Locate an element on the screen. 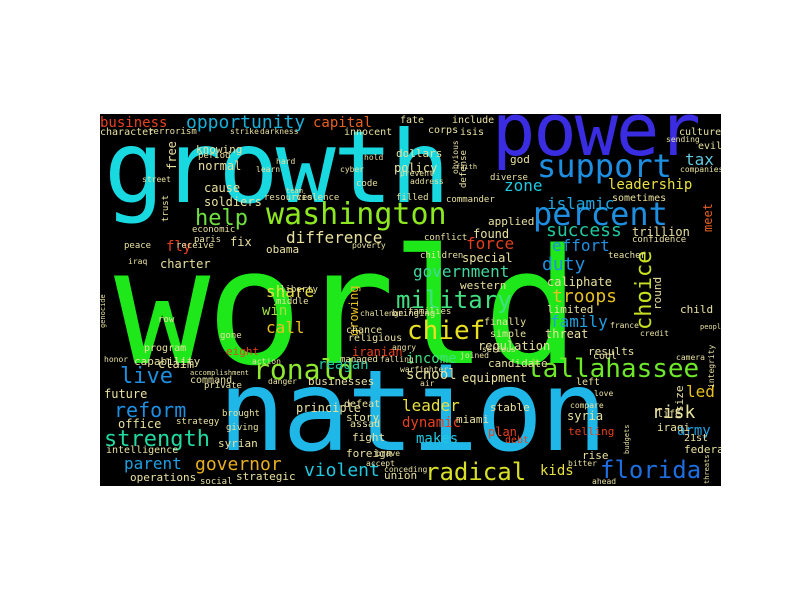 The width and height of the screenshot is (800, 600). word: street is located at coordinates (156, 180).